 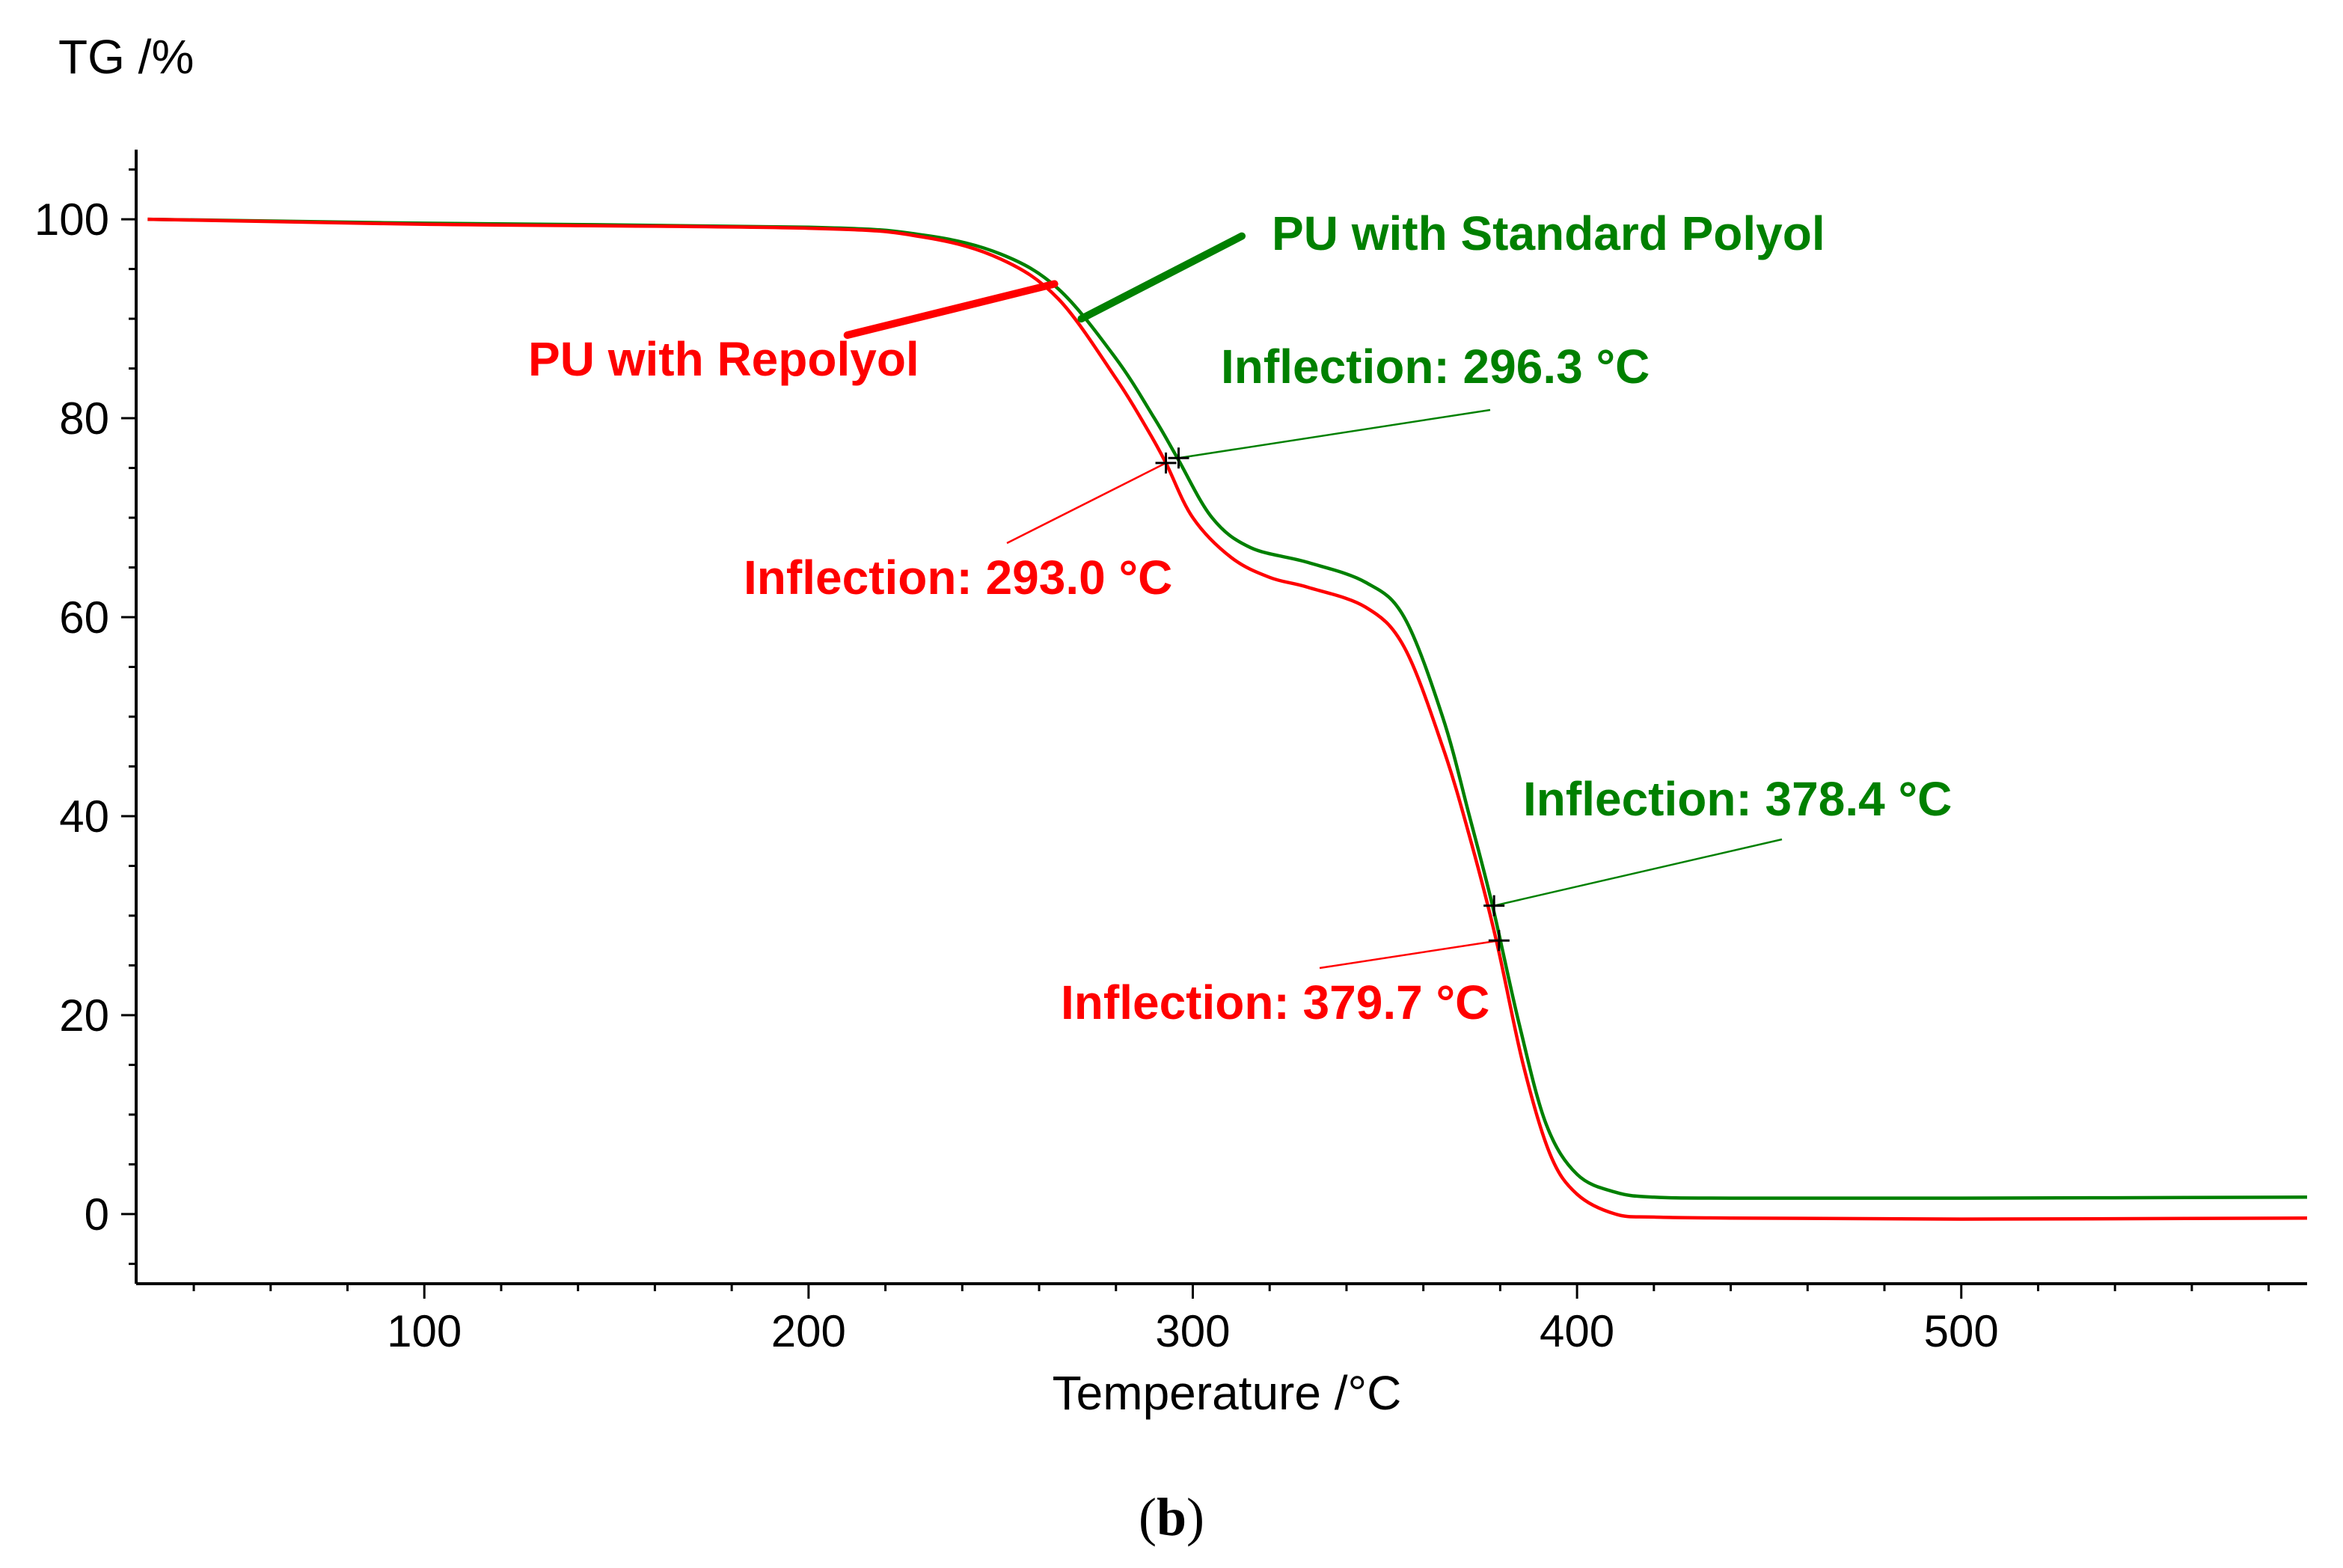 I want to click on y-axis-title: TG /%, so click(x=126, y=57).